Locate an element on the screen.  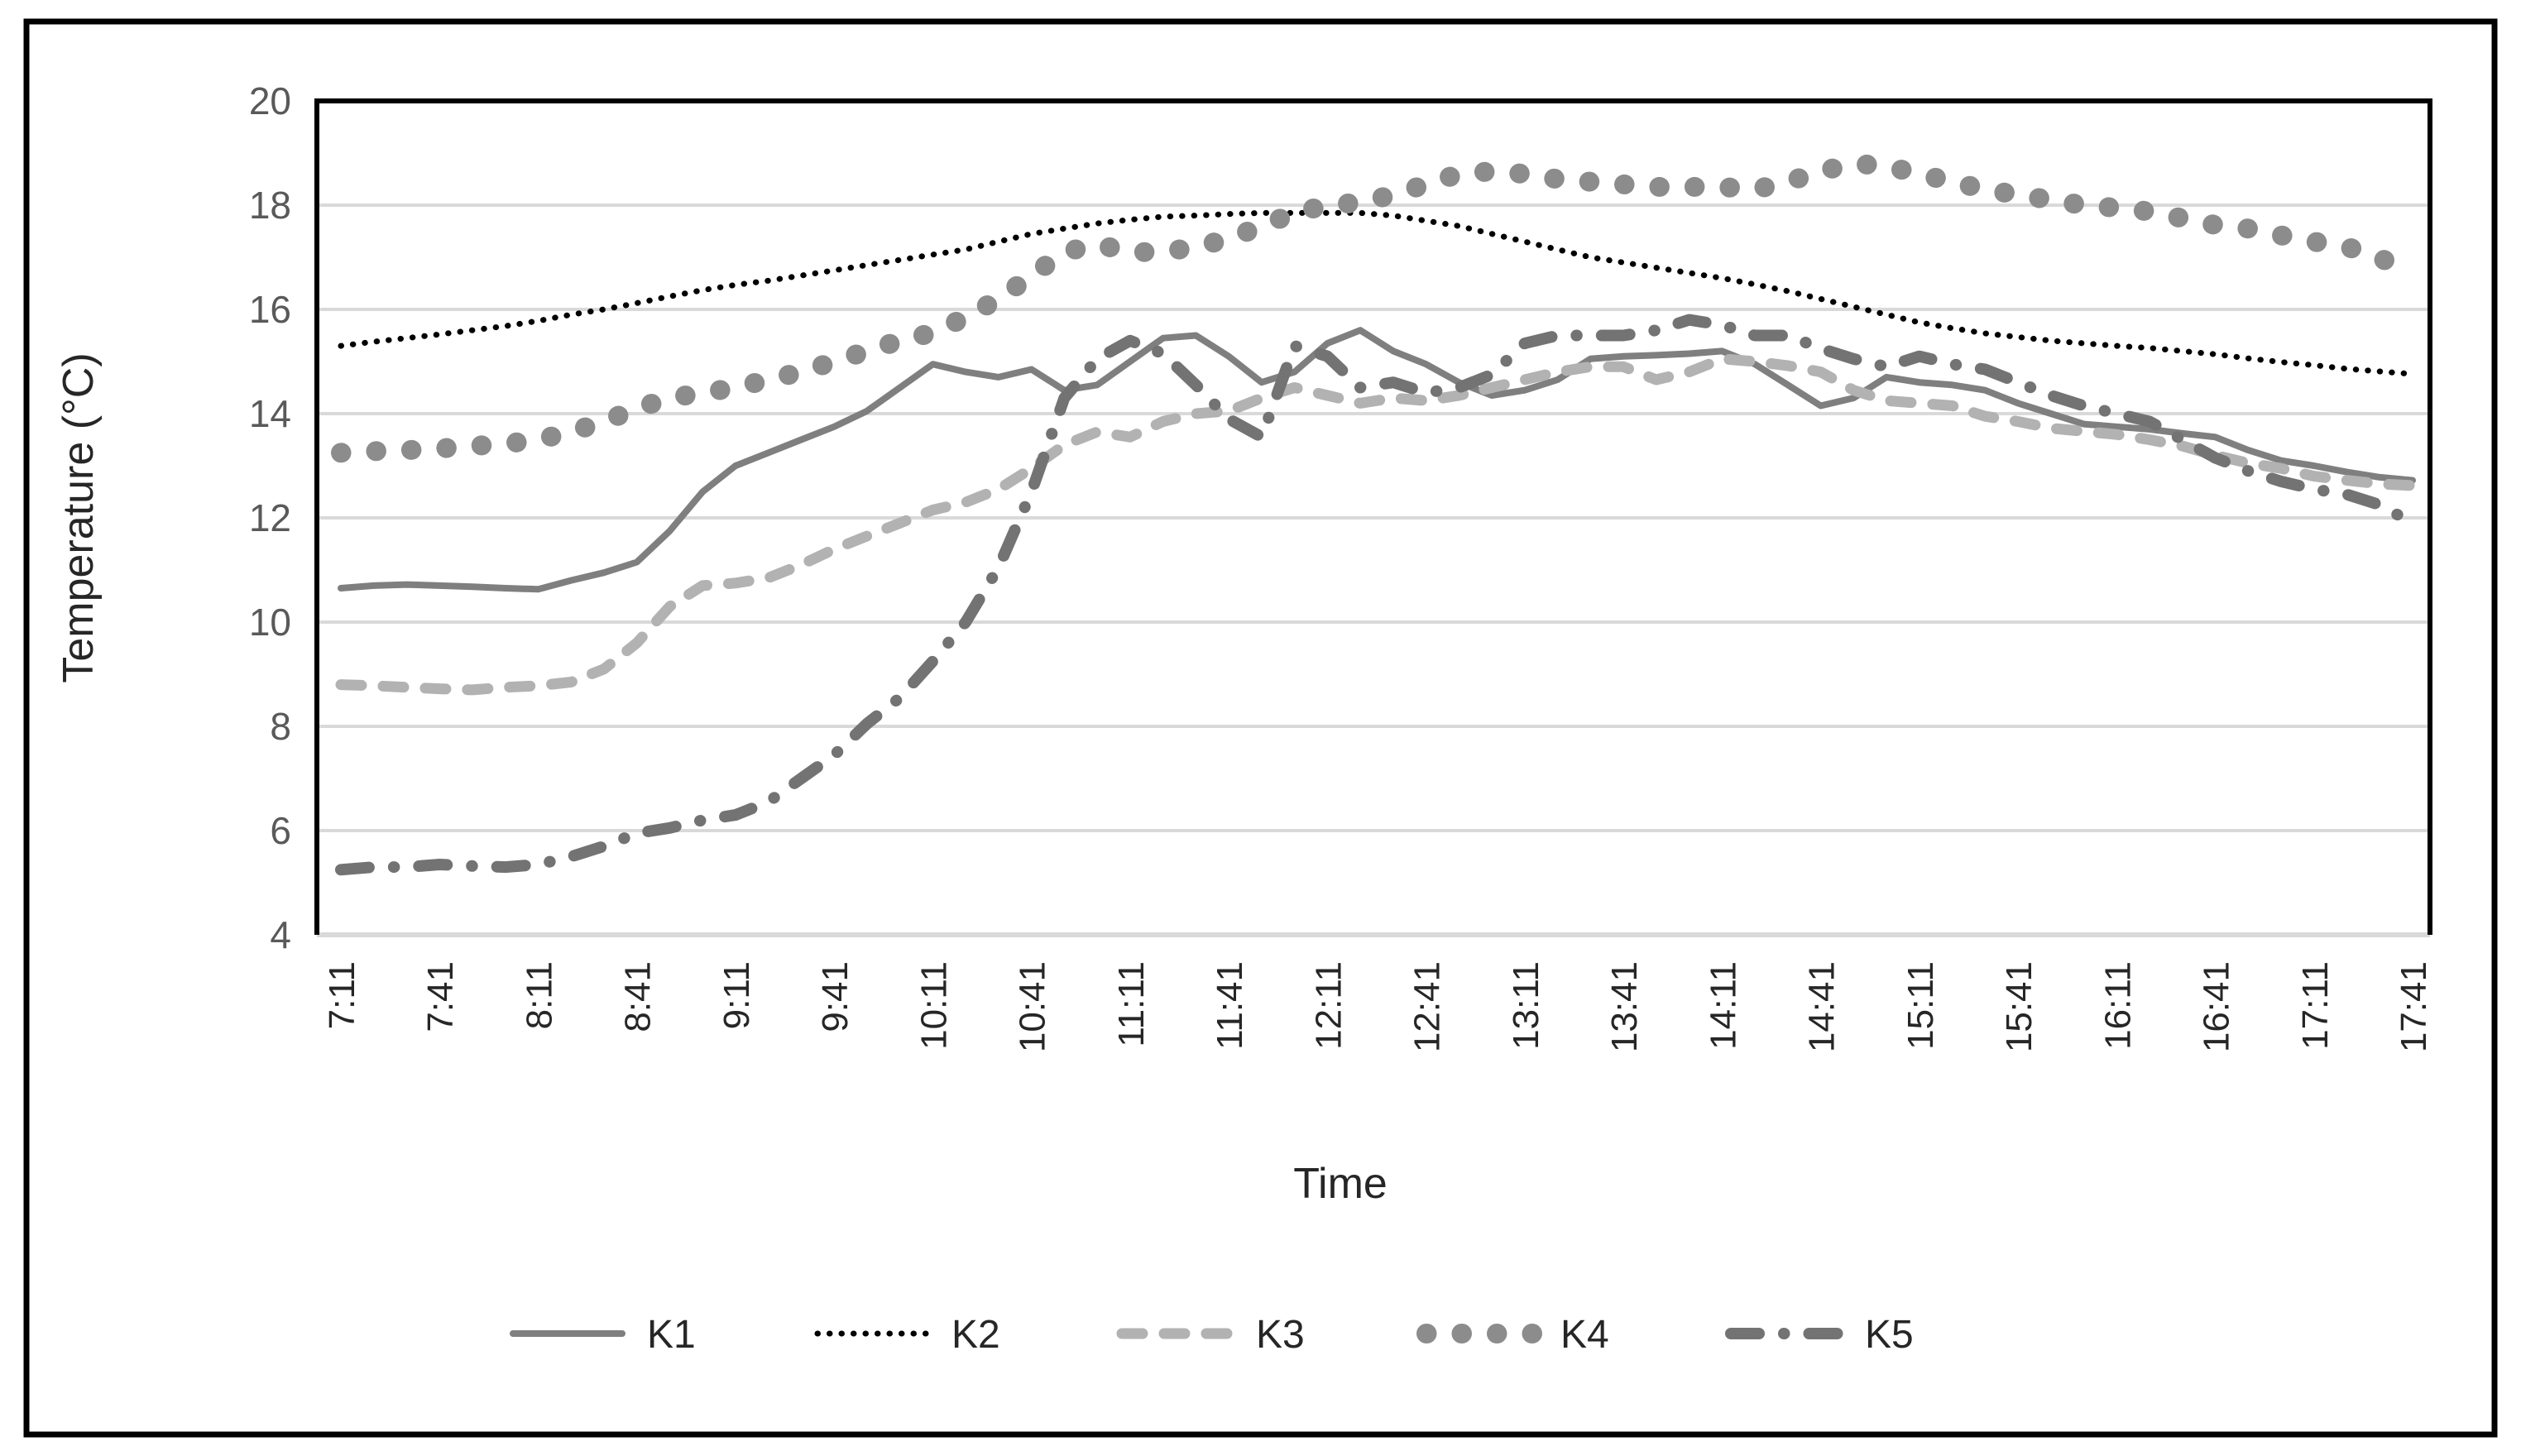
y-tick-label: 6 is located at coordinates (280, 830).